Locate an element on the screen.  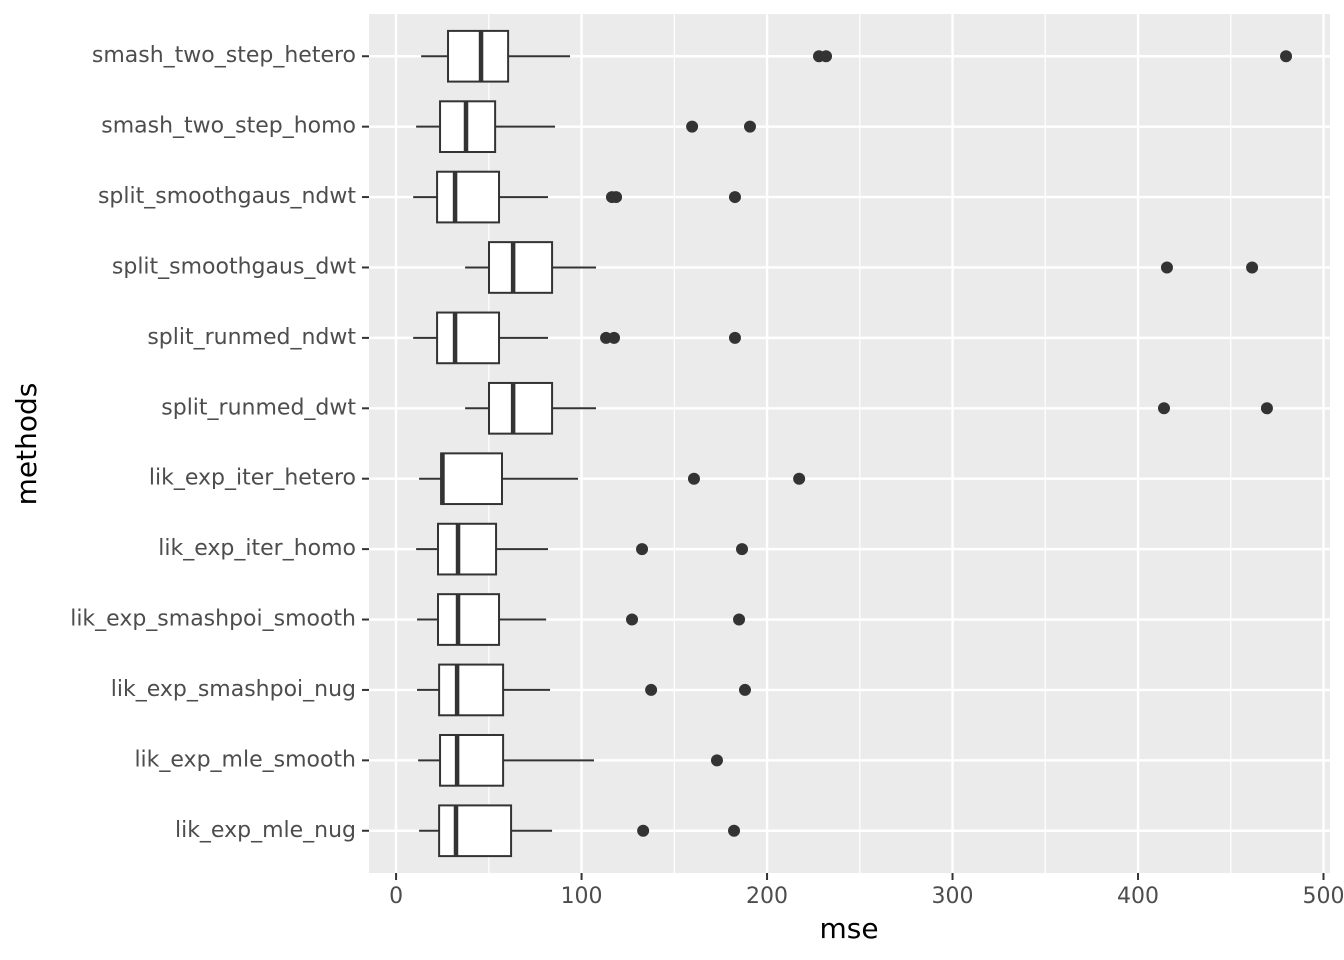
x-tick-label: 300 is located at coordinates (953, 896).